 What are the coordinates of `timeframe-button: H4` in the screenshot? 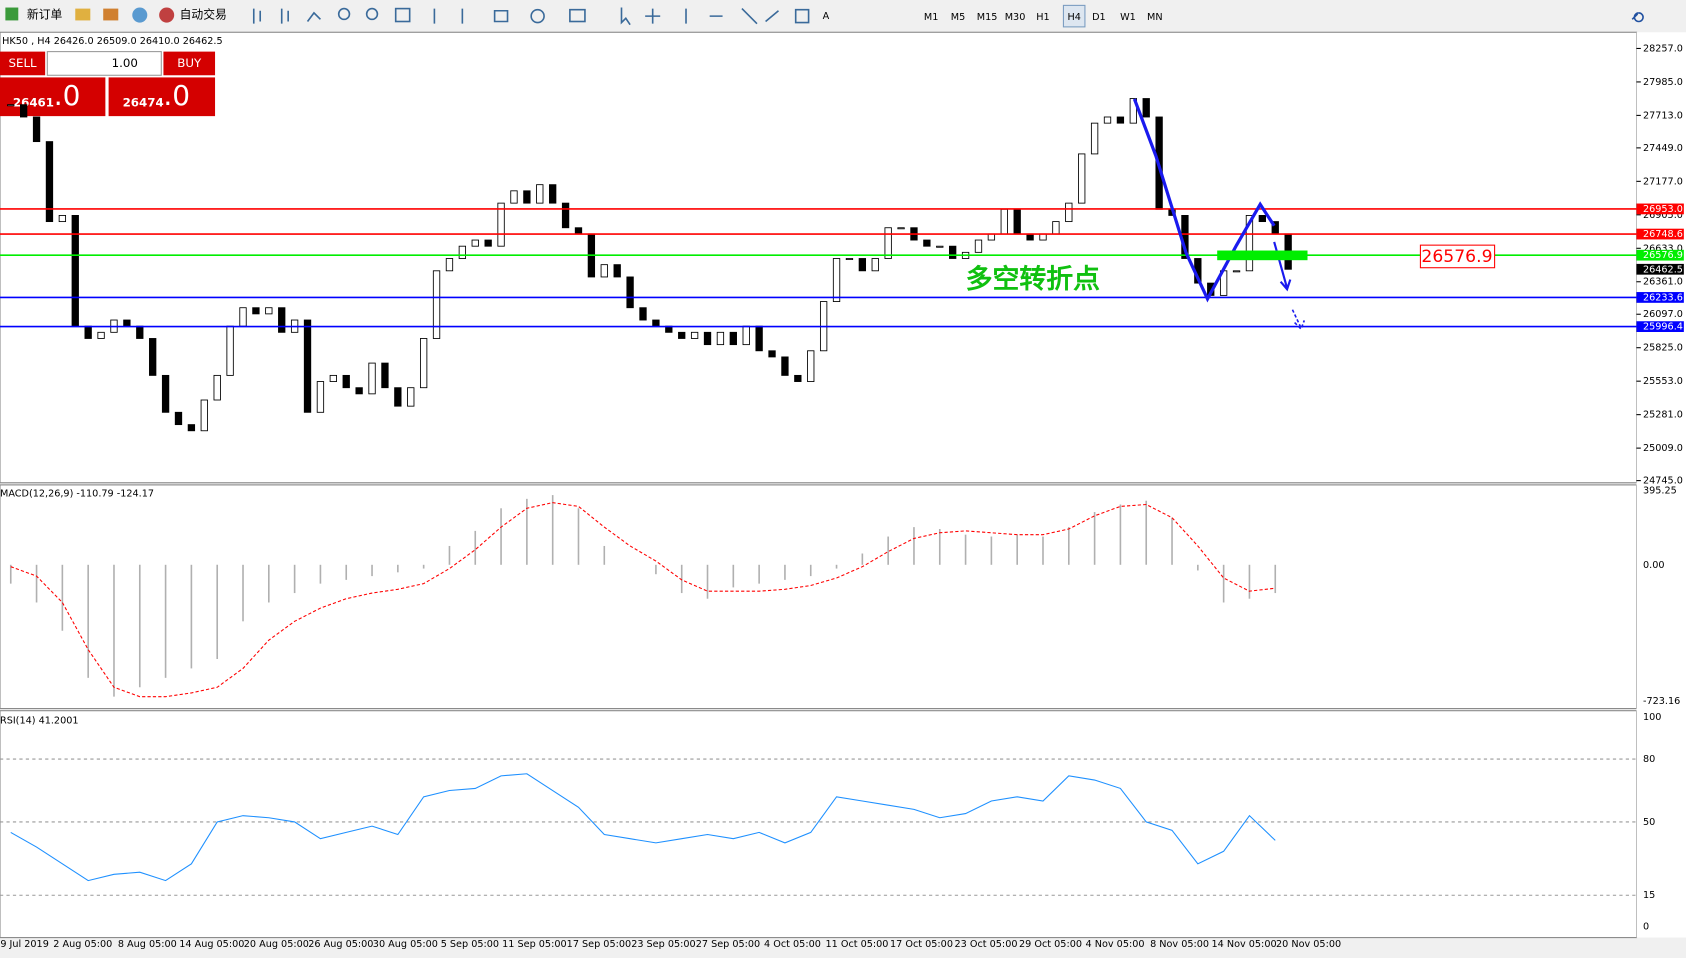 It's located at (1073, 17).